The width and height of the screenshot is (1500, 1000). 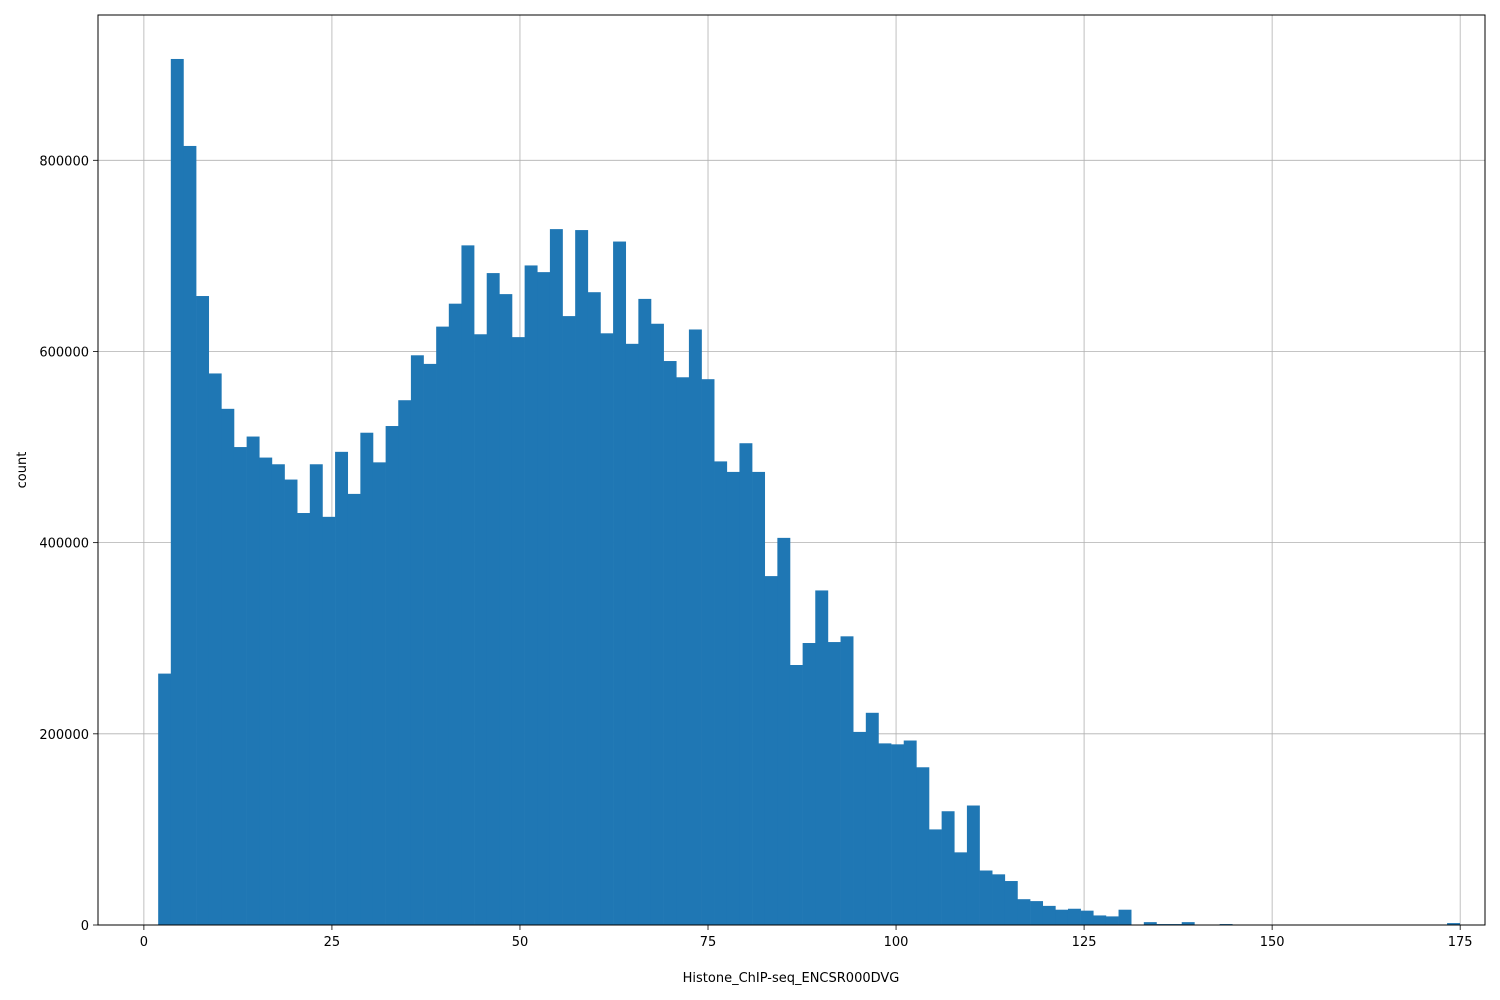 I want to click on x-tick-label: 75, so click(x=708, y=942).